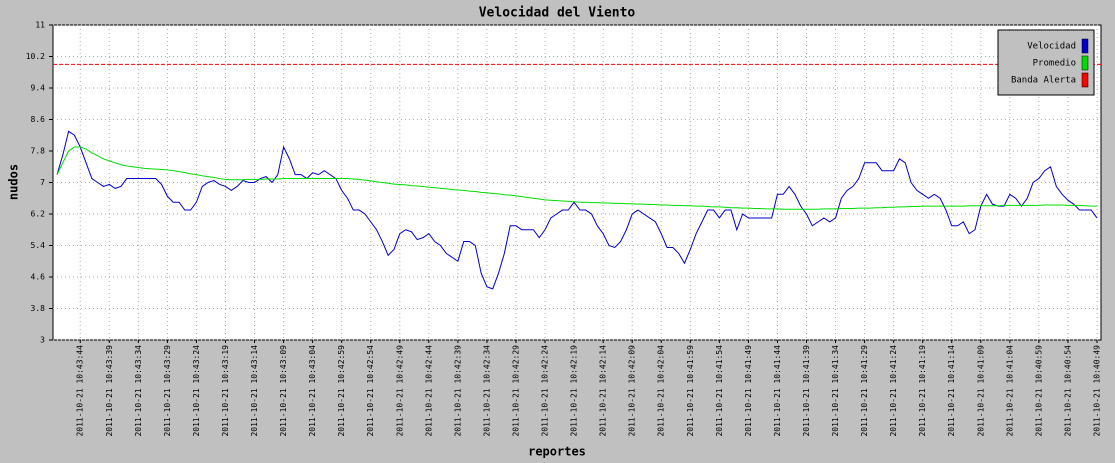  What do you see at coordinates (38, 245) in the screenshot?
I see `y-tick-label: 5.4` at bounding box center [38, 245].